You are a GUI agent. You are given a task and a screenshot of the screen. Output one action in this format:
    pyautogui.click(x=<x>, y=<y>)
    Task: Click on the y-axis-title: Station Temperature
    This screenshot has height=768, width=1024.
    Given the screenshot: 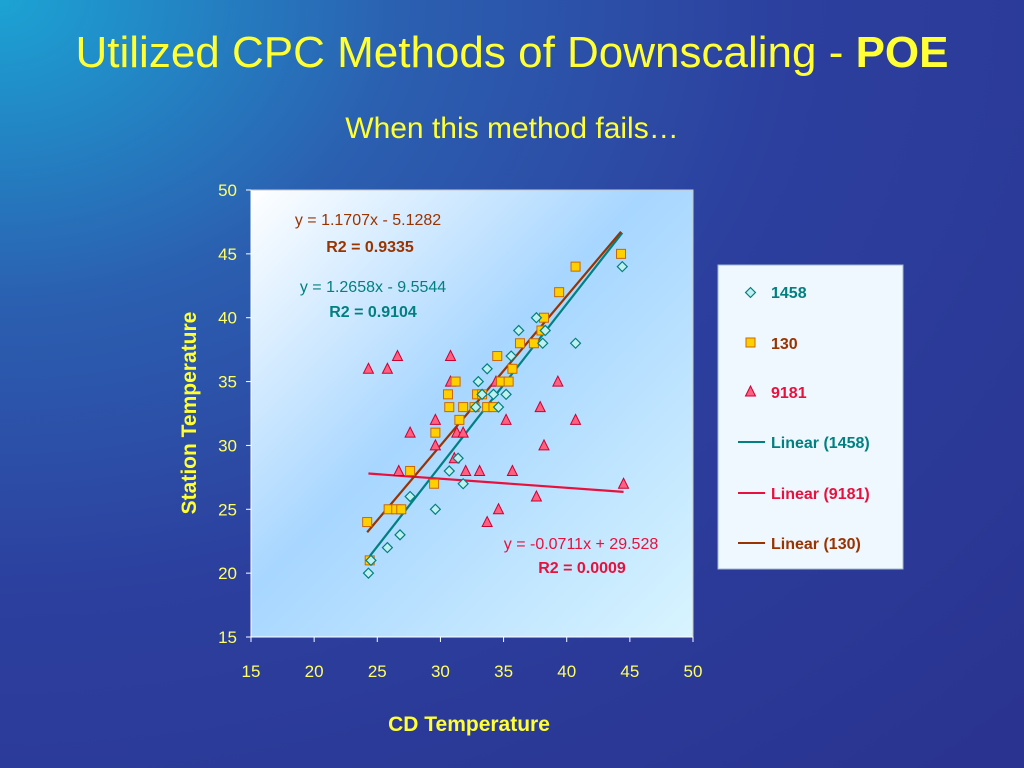 What is the action you would take?
    pyautogui.click(x=189, y=413)
    